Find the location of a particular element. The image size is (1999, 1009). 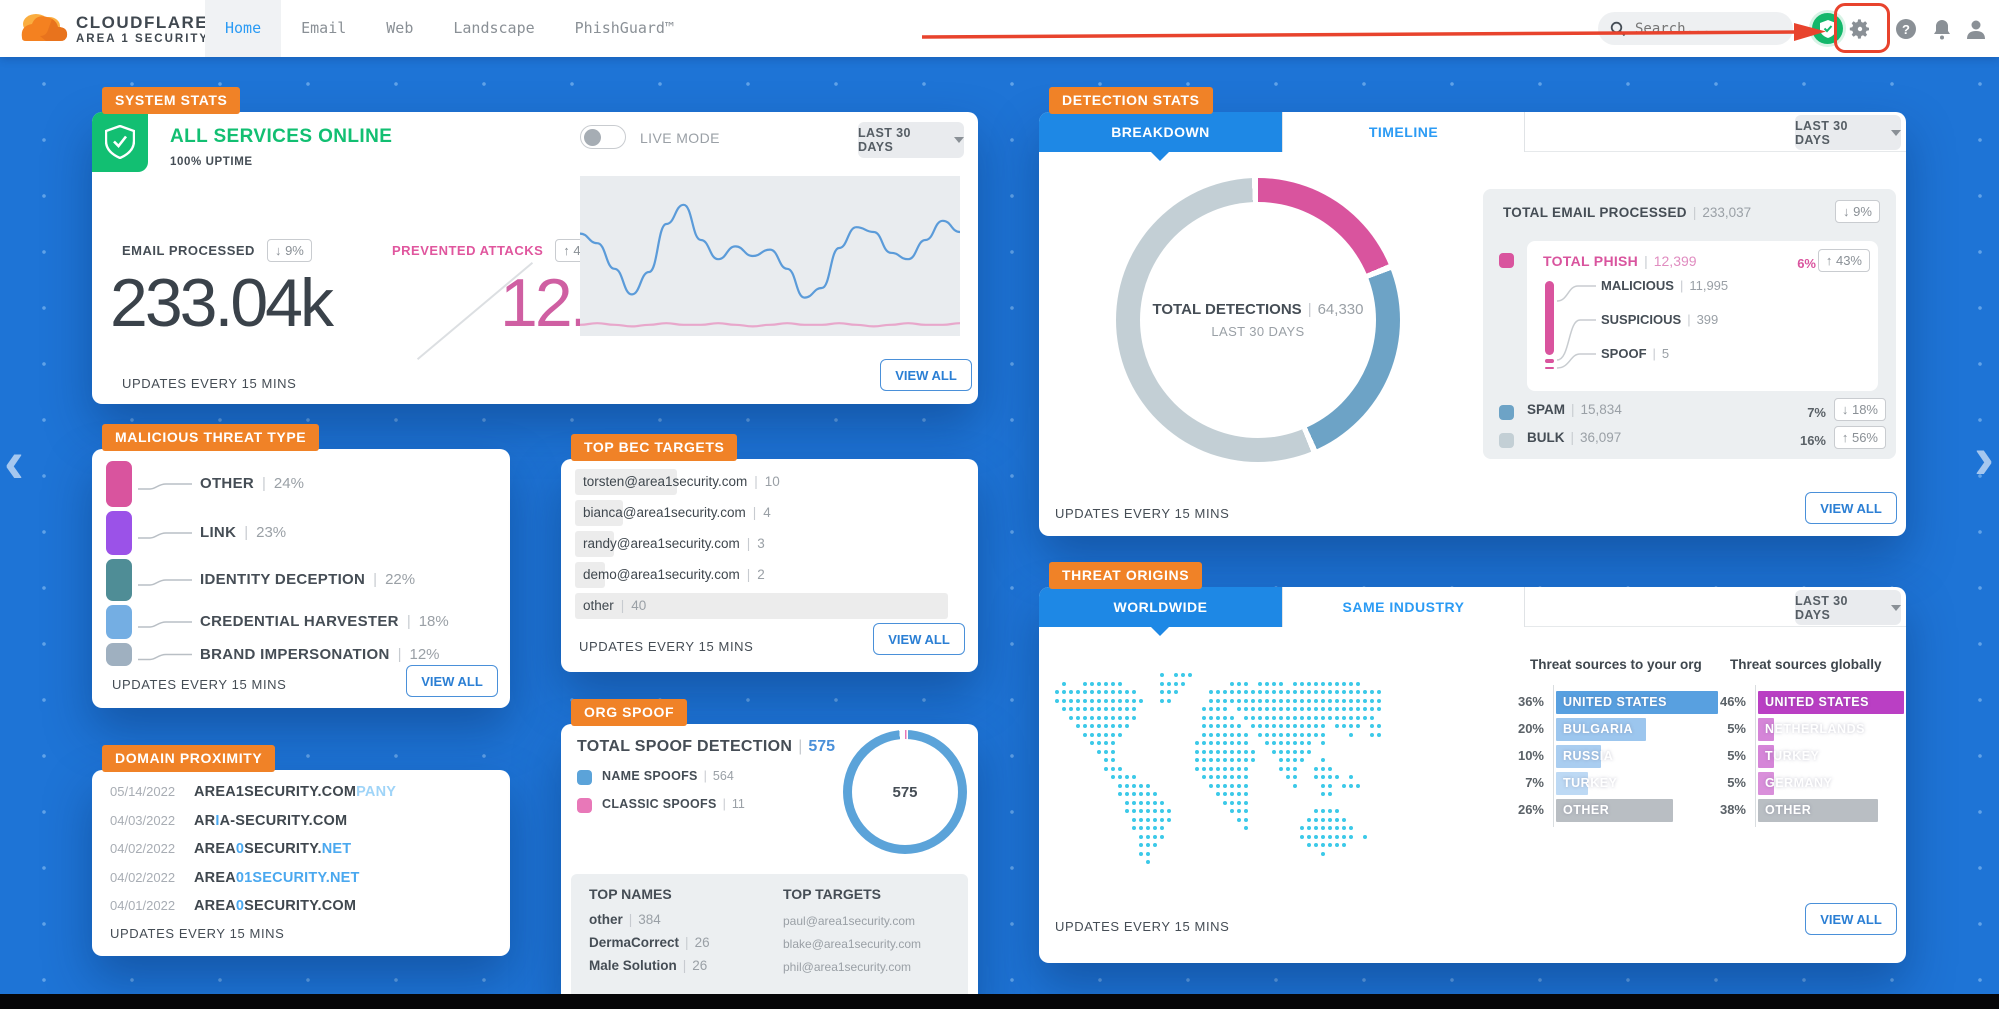

search-box is located at coordinates (1695, 28).